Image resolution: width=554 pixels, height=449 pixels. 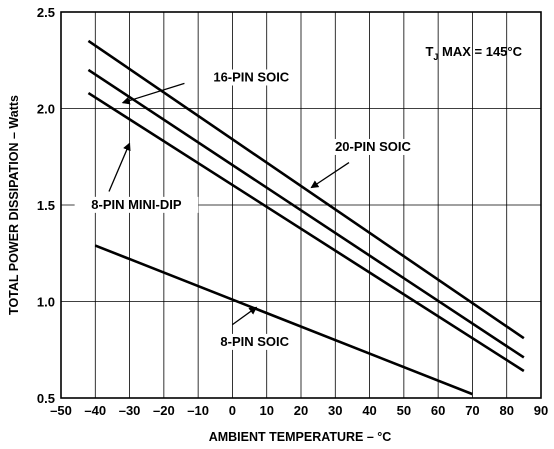 What do you see at coordinates (14, 205) in the screenshot?
I see `y-axis-title: TOTAL POWER DISSIPATION – Watts` at bounding box center [14, 205].